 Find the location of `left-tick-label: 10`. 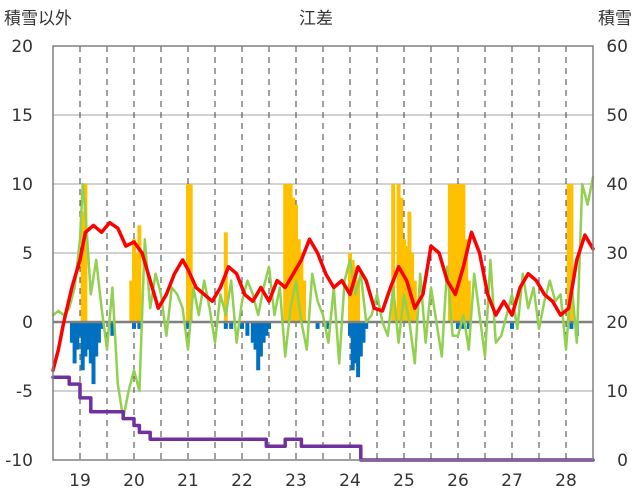

left-tick-label: 10 is located at coordinates (22, 185).